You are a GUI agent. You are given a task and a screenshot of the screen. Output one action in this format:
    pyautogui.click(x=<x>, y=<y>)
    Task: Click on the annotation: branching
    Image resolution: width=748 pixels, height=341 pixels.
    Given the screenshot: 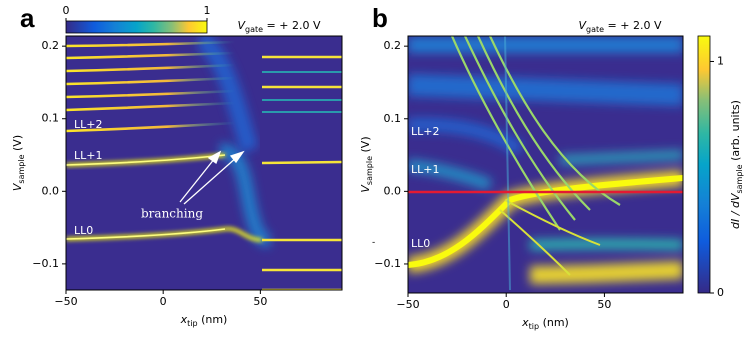 What is the action you would take?
    pyautogui.click(x=172, y=214)
    